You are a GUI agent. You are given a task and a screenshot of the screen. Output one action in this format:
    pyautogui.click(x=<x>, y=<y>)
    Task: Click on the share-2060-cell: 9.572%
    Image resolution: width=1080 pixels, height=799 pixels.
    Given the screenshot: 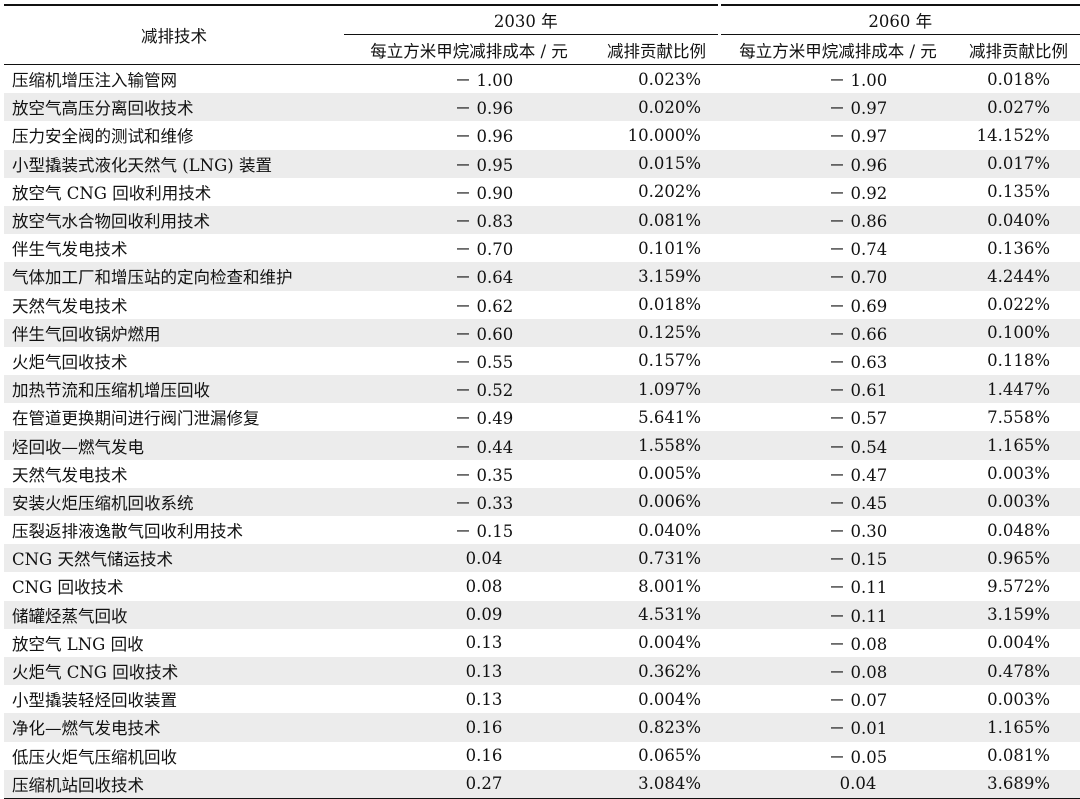 What is the action you would take?
    pyautogui.click(x=1018, y=586)
    